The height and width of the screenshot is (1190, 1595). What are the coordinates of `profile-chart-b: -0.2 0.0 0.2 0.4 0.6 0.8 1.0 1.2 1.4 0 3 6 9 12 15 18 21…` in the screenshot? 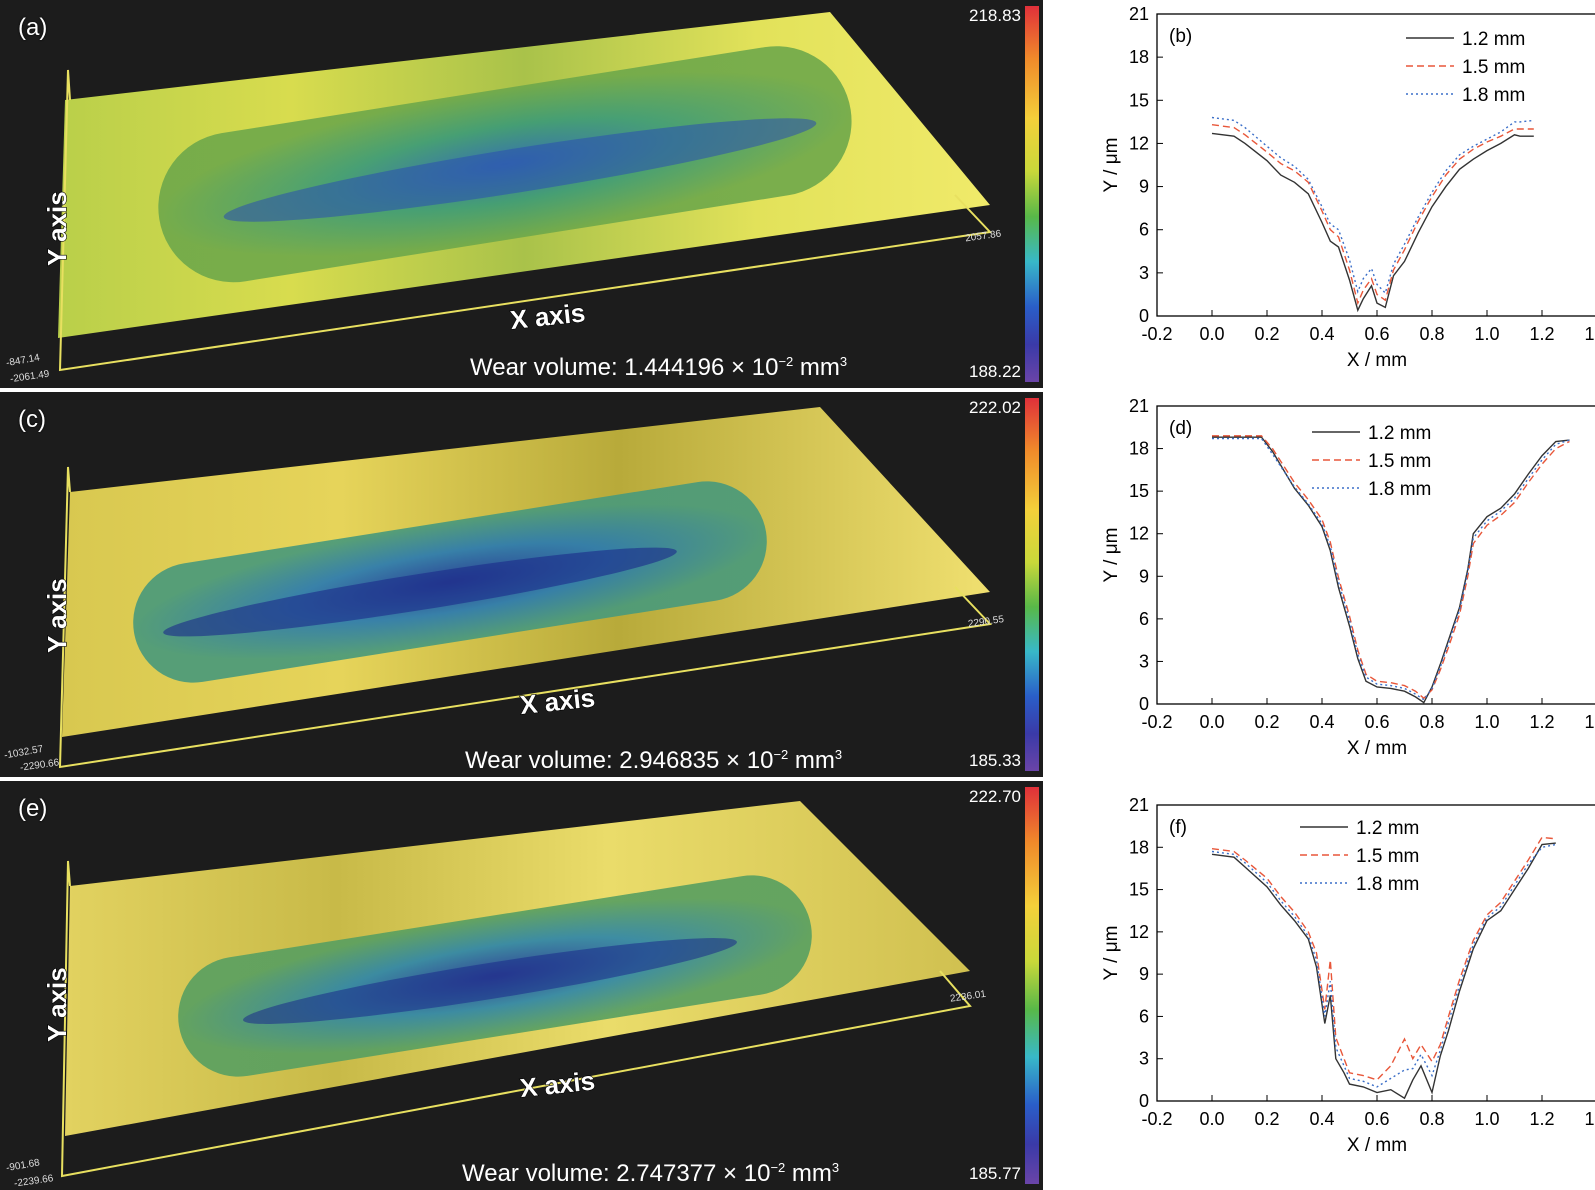 It's located at (1342, 195).